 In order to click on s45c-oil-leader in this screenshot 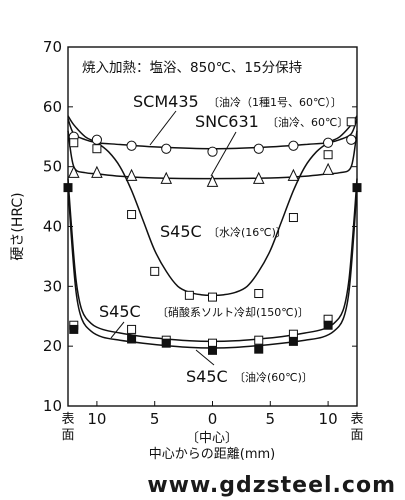, I will do `click(205, 357)`.